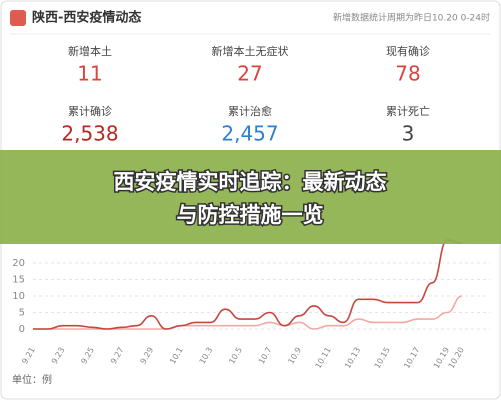  What do you see at coordinates (408, 51) in the screenshot?
I see `stat-label: 现有确诊` at bounding box center [408, 51].